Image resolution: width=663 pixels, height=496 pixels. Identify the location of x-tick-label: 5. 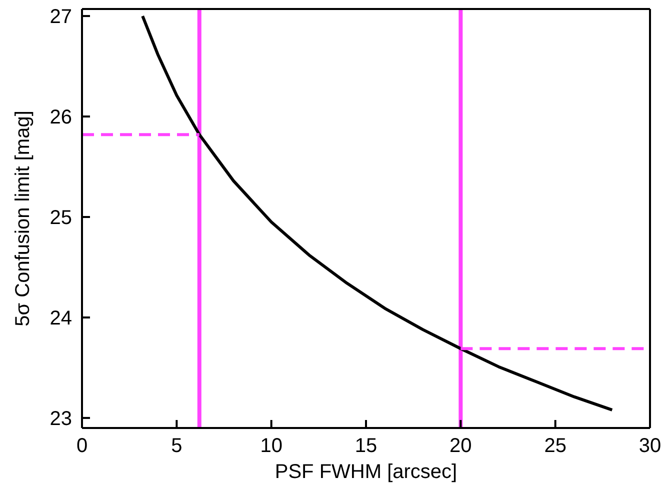
(176, 446).